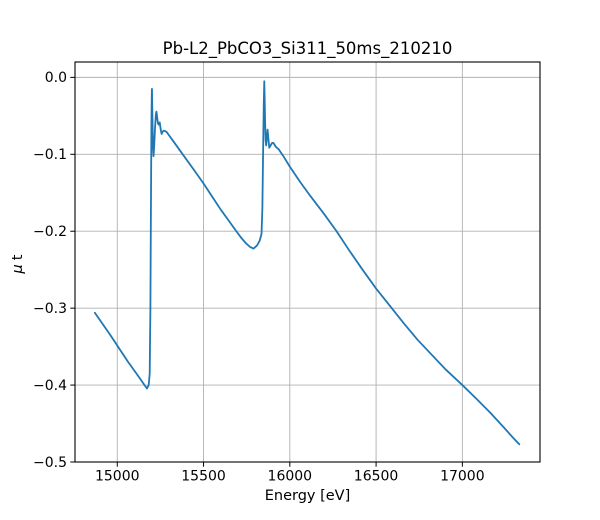 The image size is (600, 520). I want to click on x-tick-label: 16000, so click(290, 477).